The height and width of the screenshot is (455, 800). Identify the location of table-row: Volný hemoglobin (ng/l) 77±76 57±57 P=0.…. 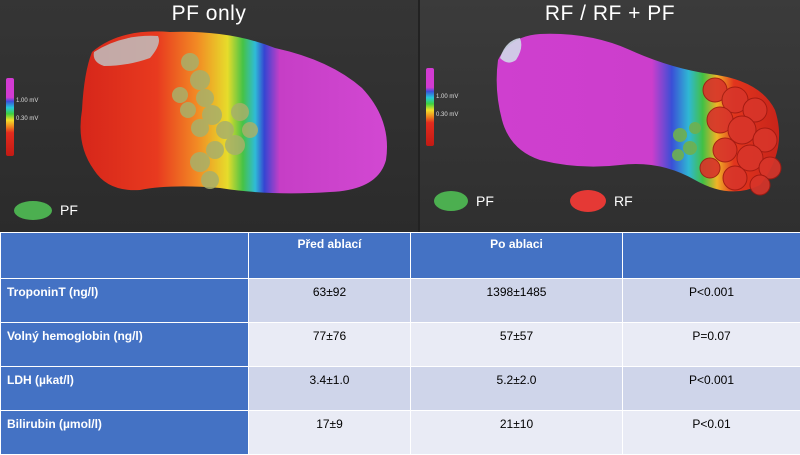
(400, 345).